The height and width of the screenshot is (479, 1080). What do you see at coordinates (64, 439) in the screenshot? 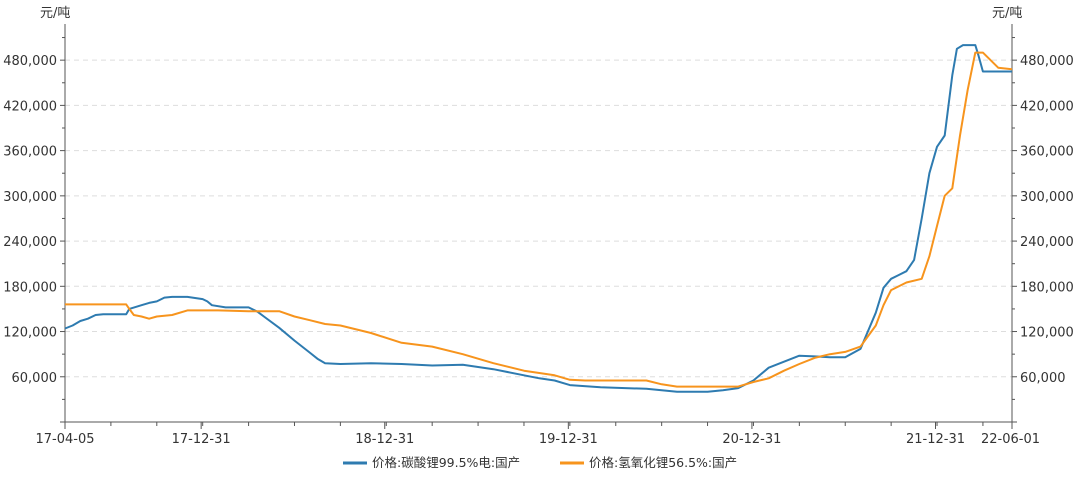
I see `x-tick-label: 17-04-05` at bounding box center [64, 439].